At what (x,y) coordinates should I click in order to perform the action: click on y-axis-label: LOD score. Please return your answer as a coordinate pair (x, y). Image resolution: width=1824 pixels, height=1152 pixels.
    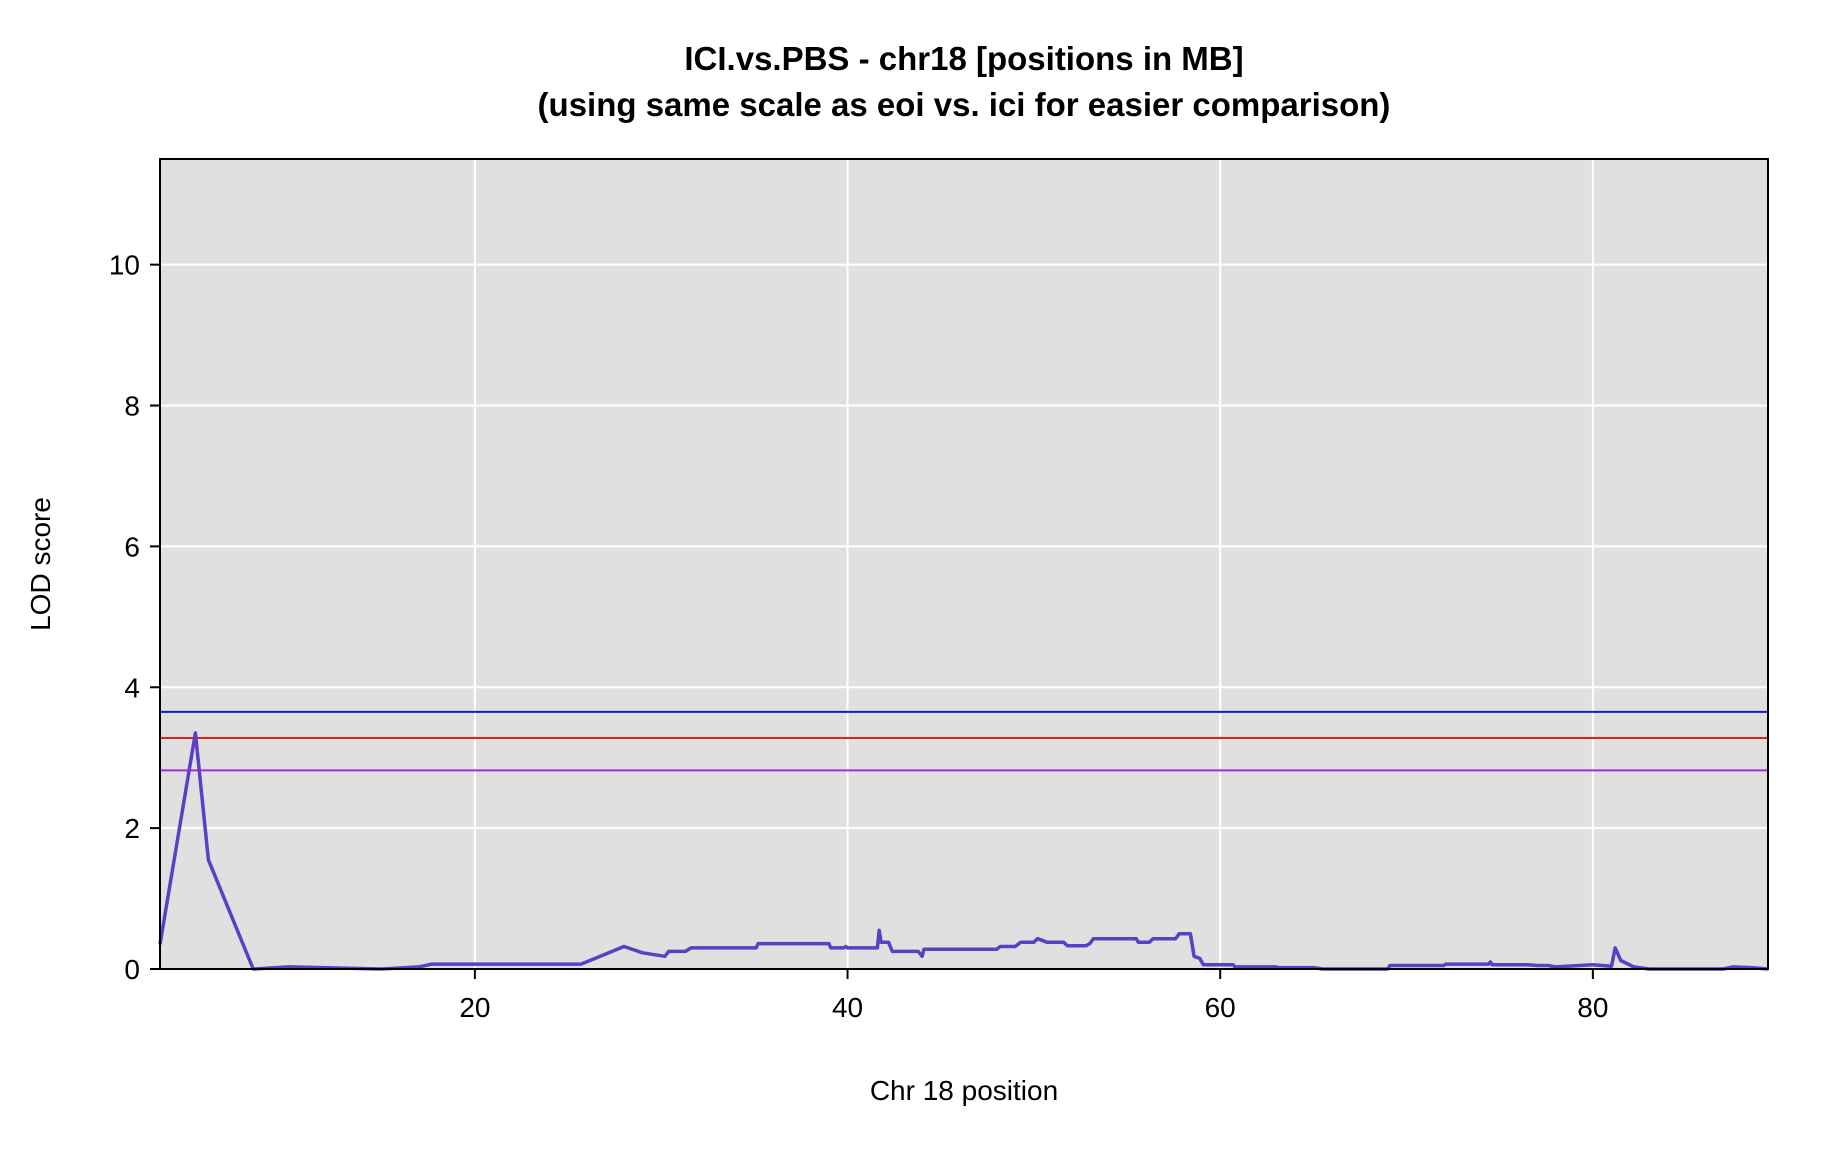
    Looking at the image, I should click on (40, 564).